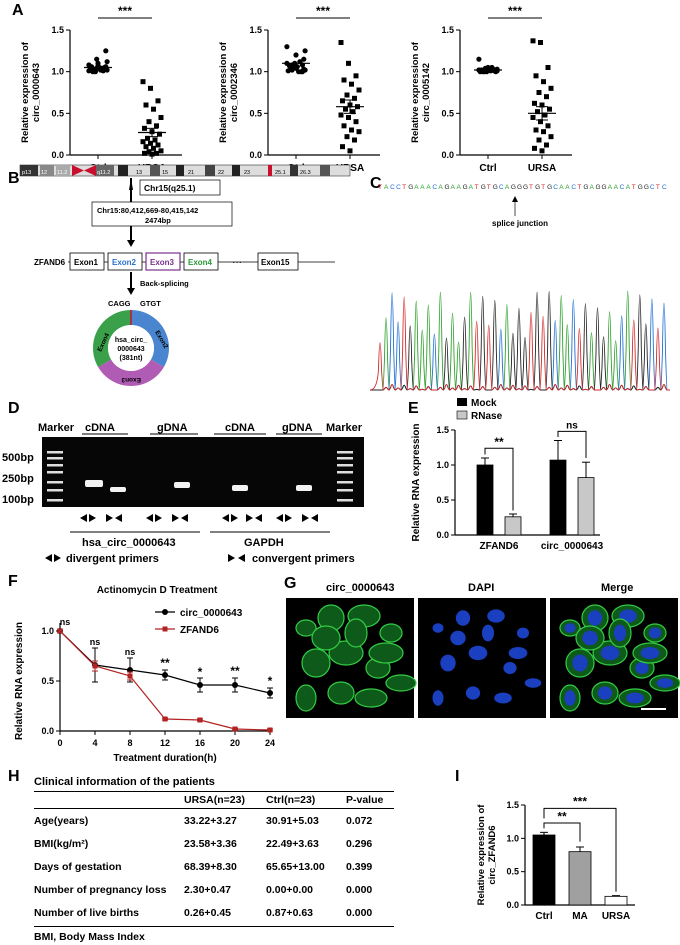  I want to click on sig-label: *, so click(270, 681).